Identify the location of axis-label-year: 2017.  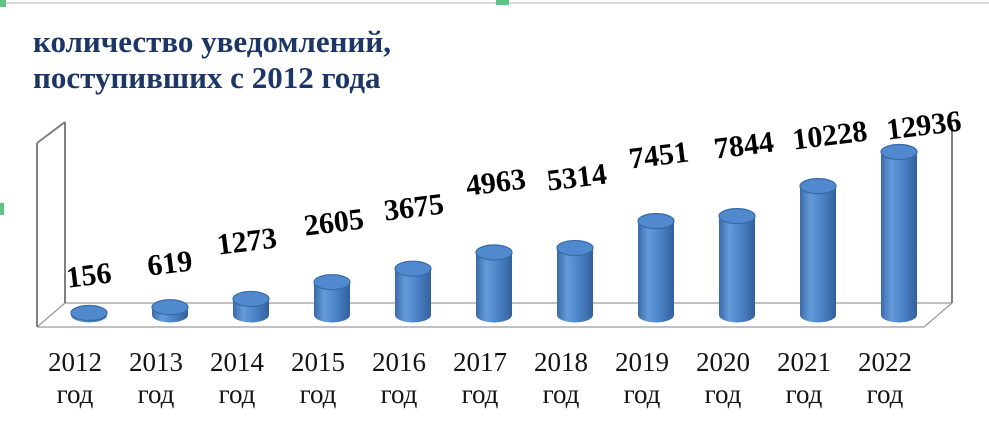
(480, 362).